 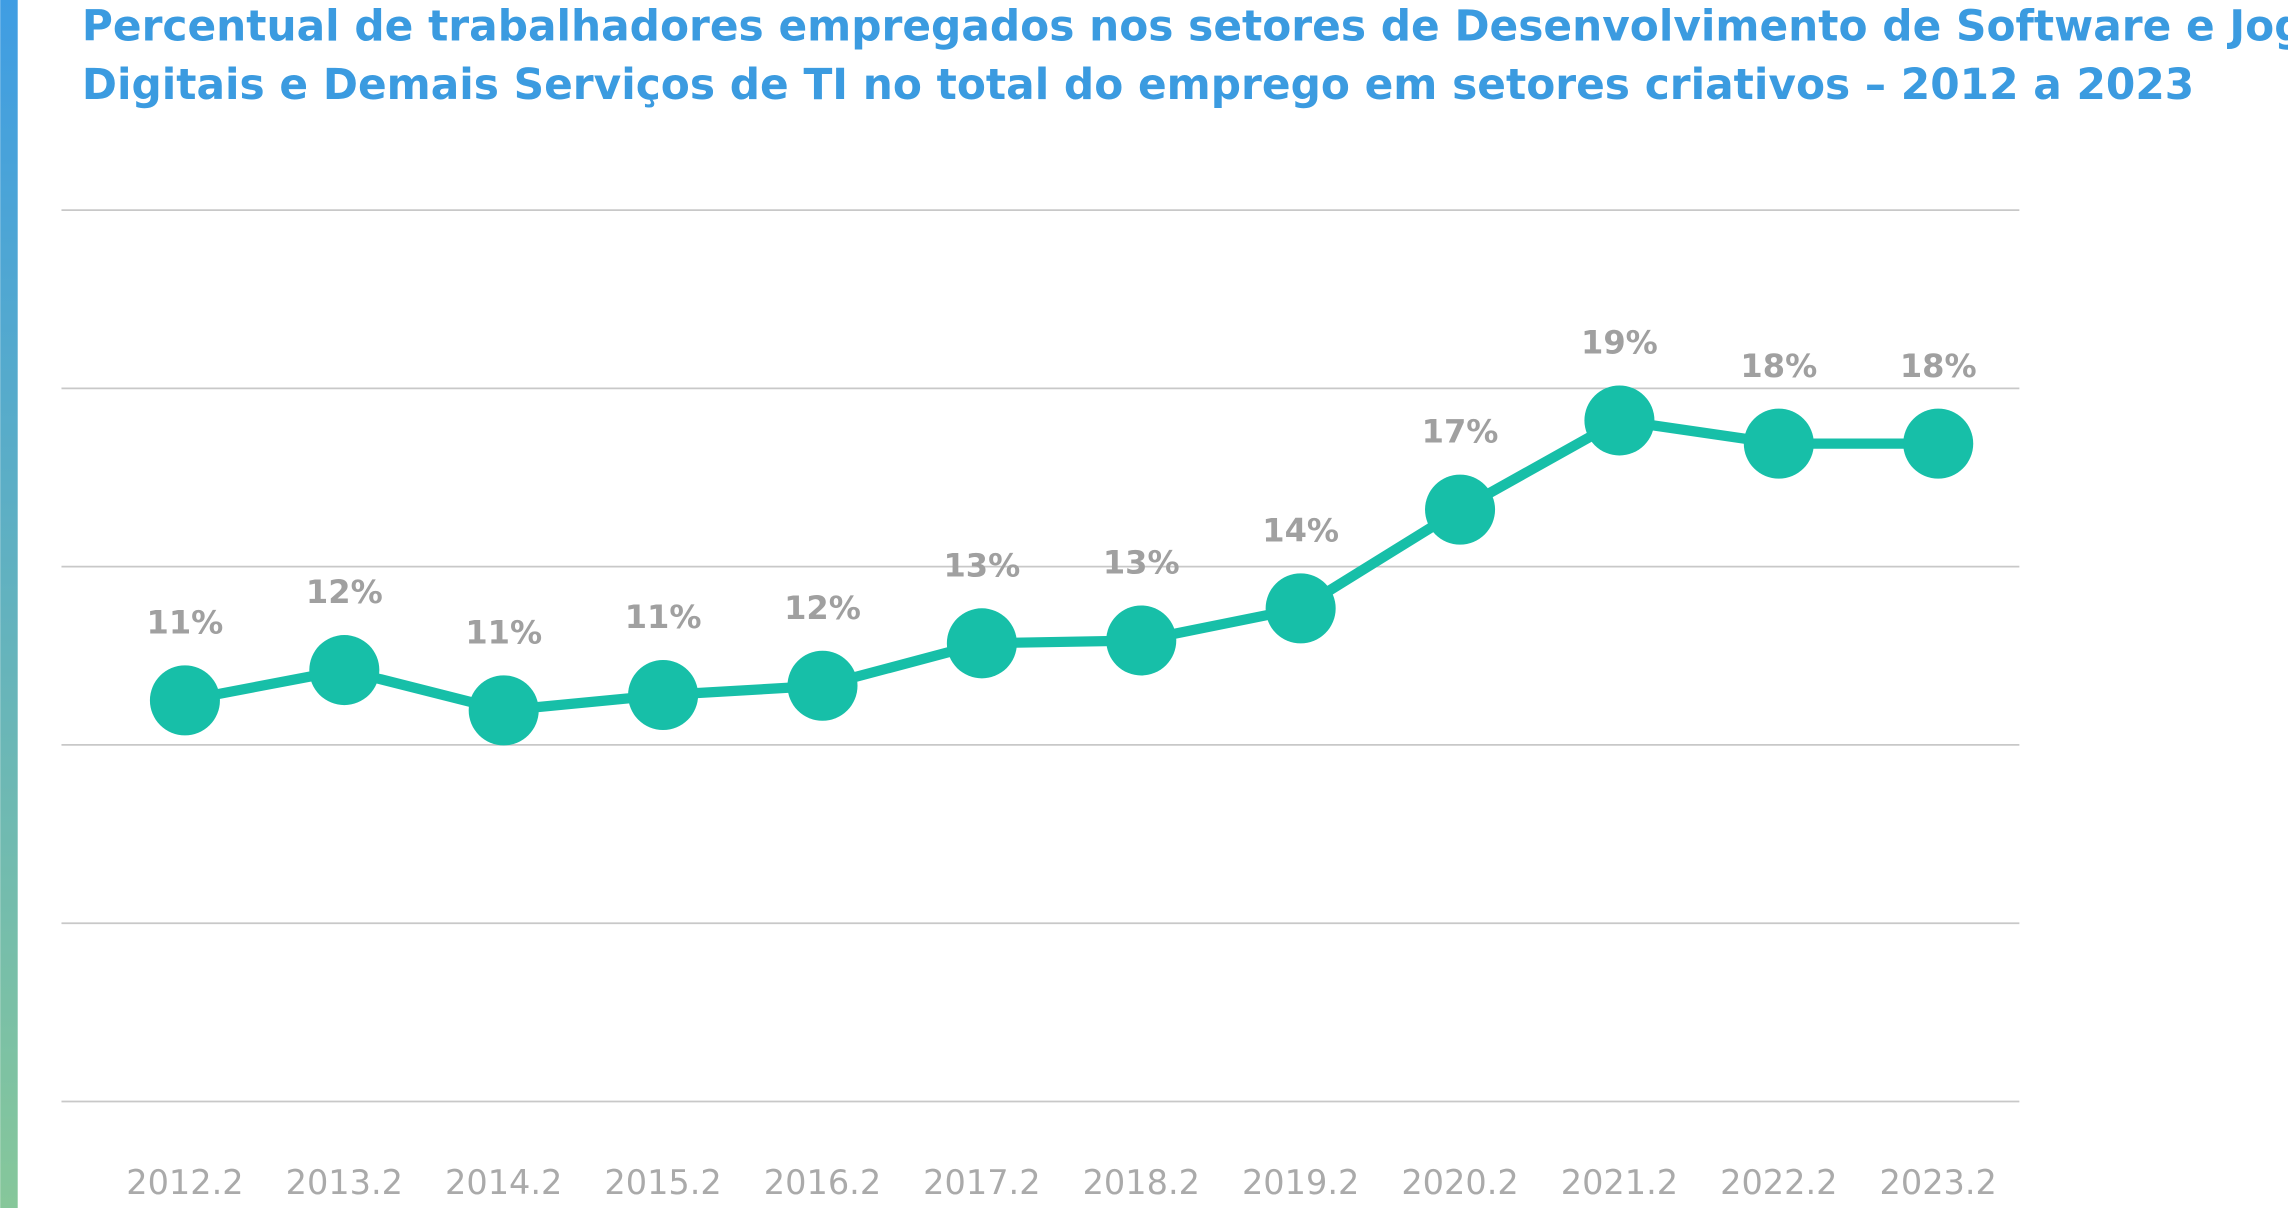 I want to click on data-label: 17%, so click(x=1460, y=432).